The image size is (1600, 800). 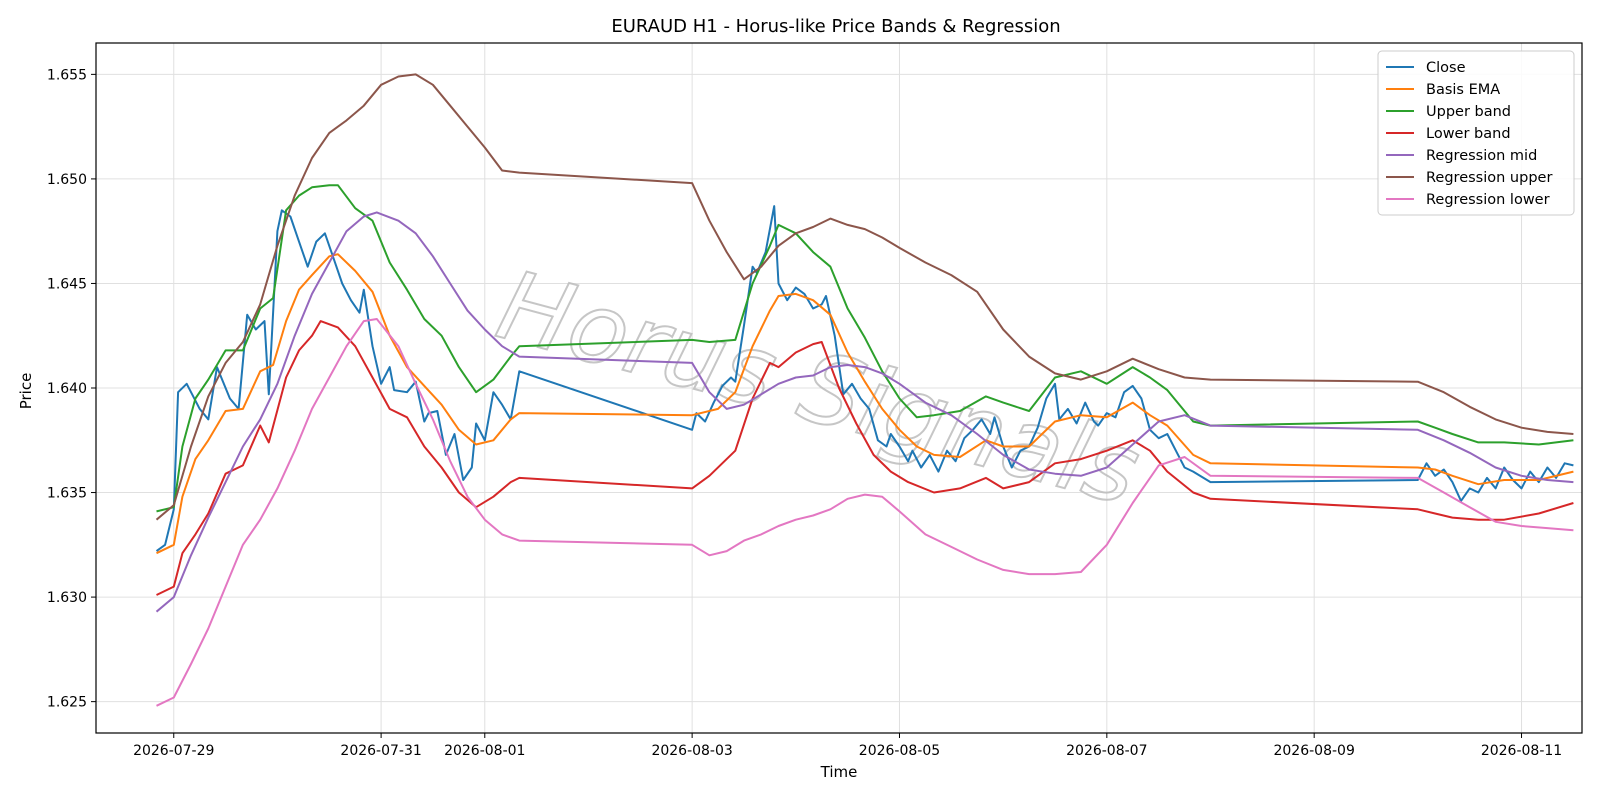 I want to click on legend-item: Basis EMA, so click(x=1443, y=90).